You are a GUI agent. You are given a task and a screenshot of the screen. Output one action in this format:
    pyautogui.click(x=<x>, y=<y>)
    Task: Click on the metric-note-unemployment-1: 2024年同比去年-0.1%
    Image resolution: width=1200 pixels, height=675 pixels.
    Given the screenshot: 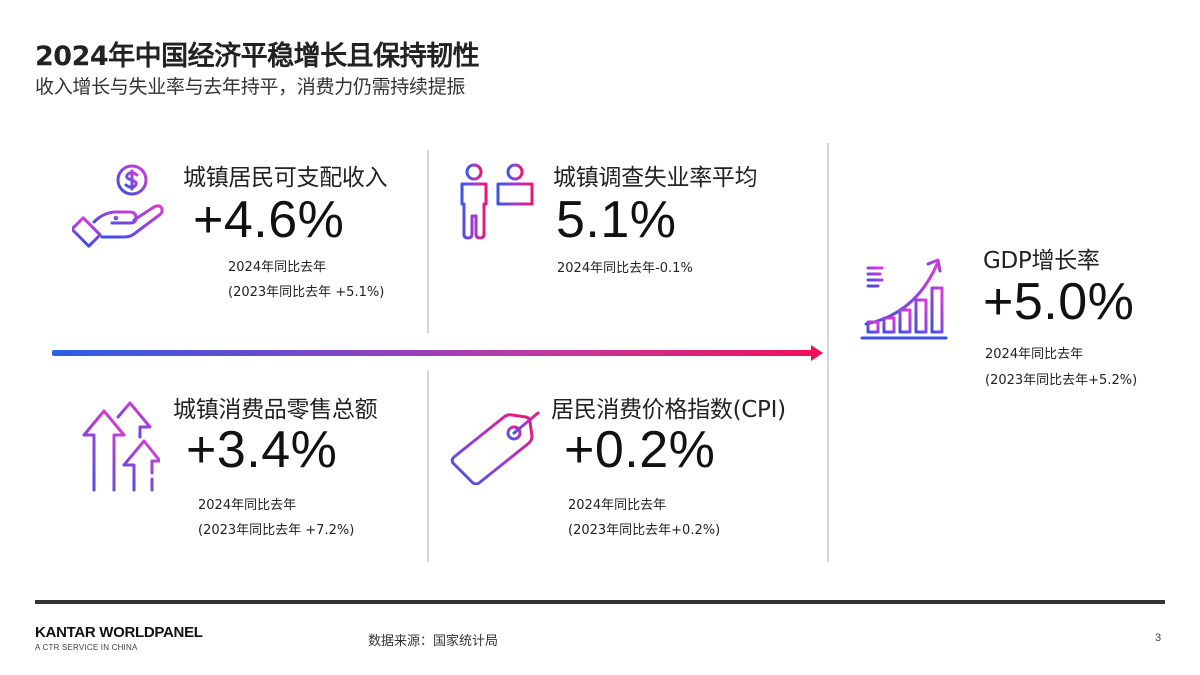 What is the action you would take?
    pyautogui.click(x=625, y=268)
    